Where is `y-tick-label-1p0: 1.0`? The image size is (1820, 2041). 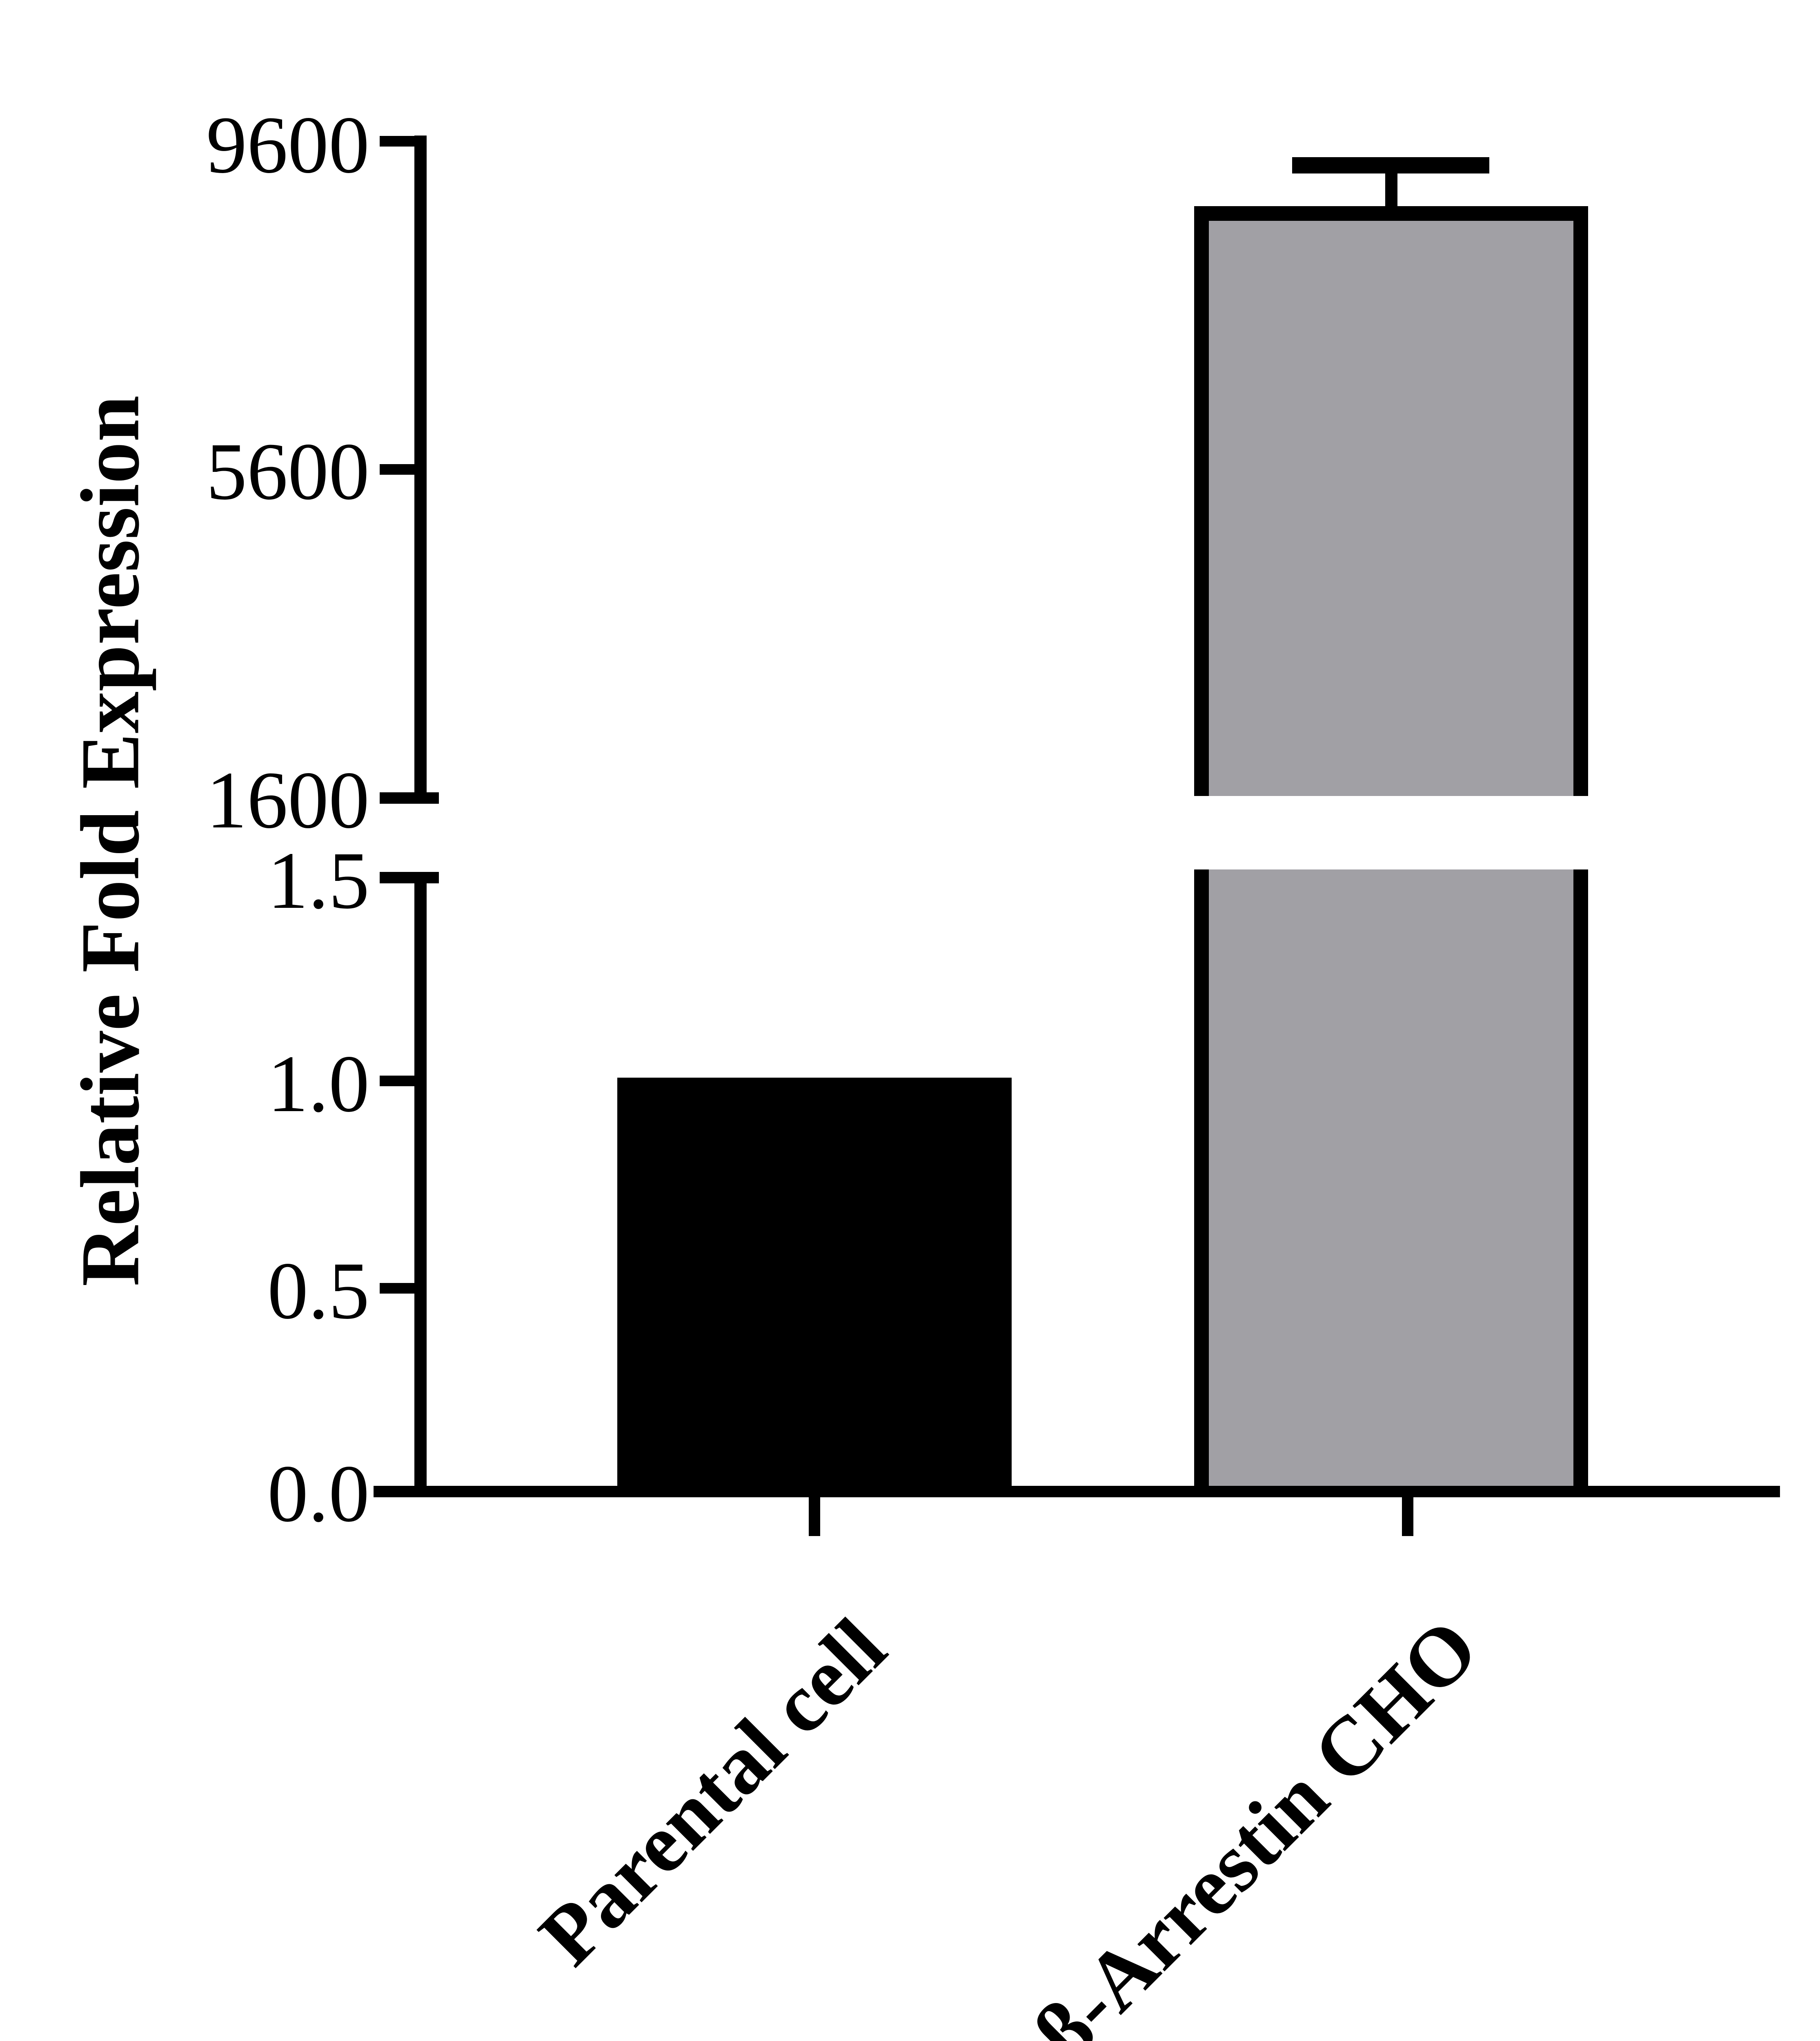
y-tick-label-1p0: 1.0 is located at coordinates (318, 1084).